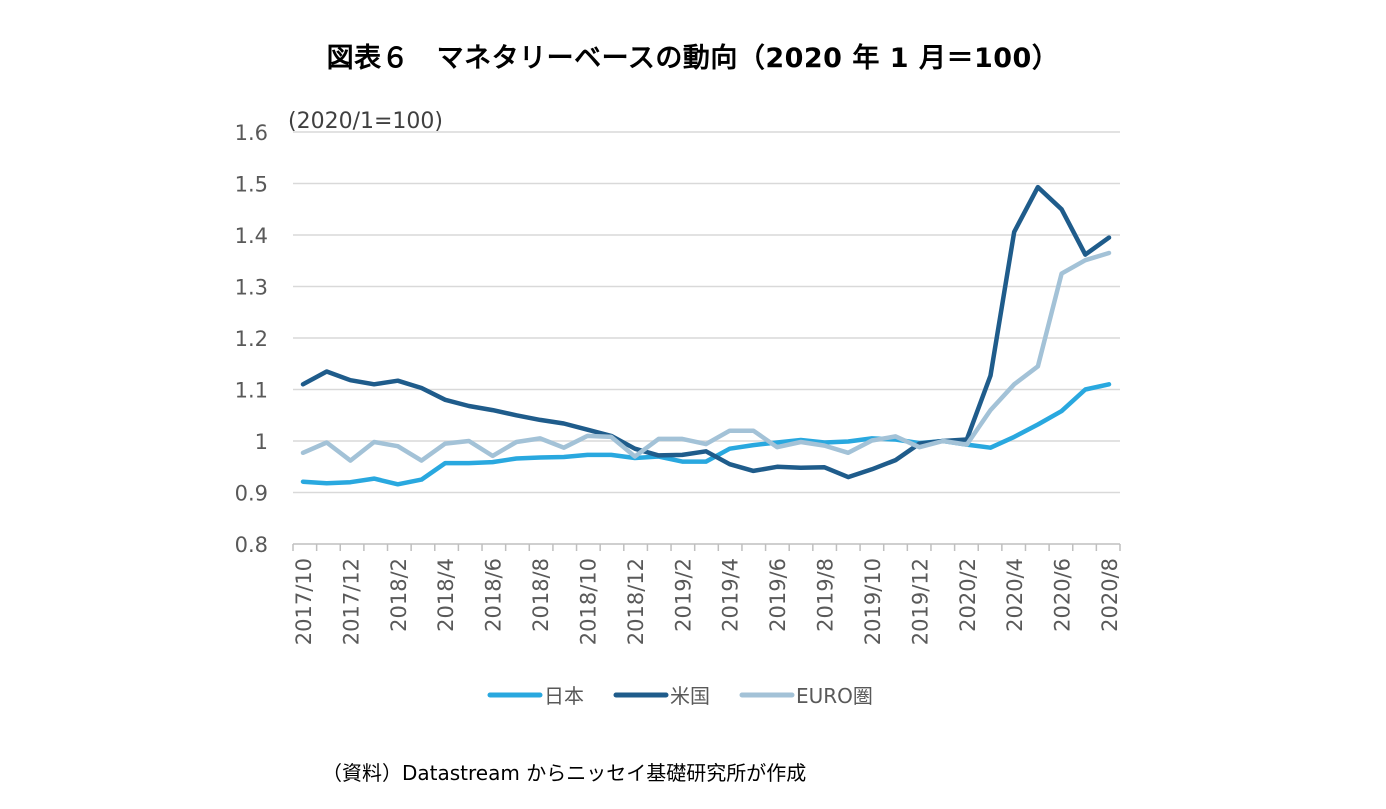 The height and width of the screenshot is (809, 1386). What do you see at coordinates (1015, 595) in the screenshot?
I see `x-tick-label: 2020/4` at bounding box center [1015, 595].